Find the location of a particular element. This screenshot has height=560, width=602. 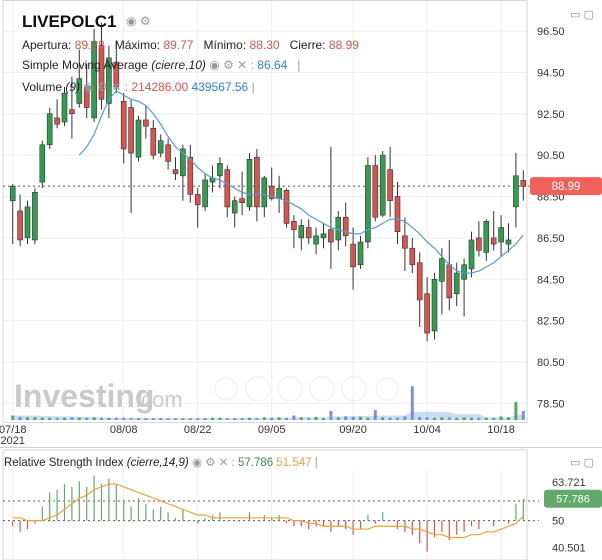

zoom-out-icon is located at coordinates (258, 389).